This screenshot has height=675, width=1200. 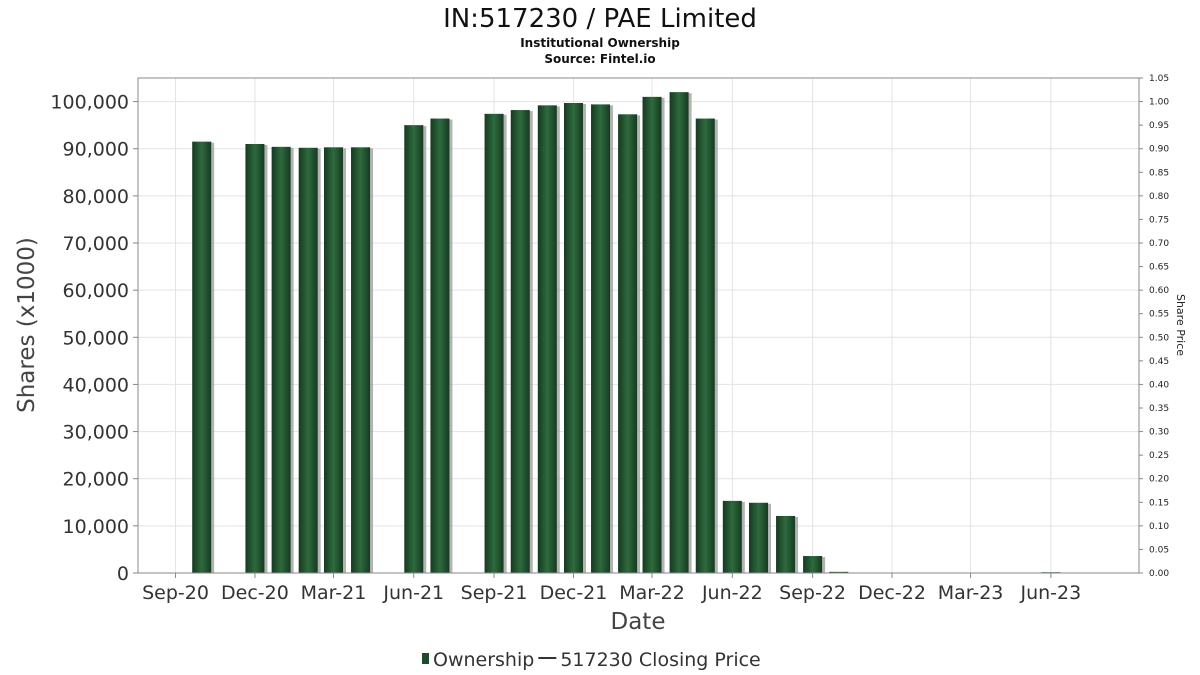 I want to click on y-tick-label: 10,000, so click(x=96, y=527).